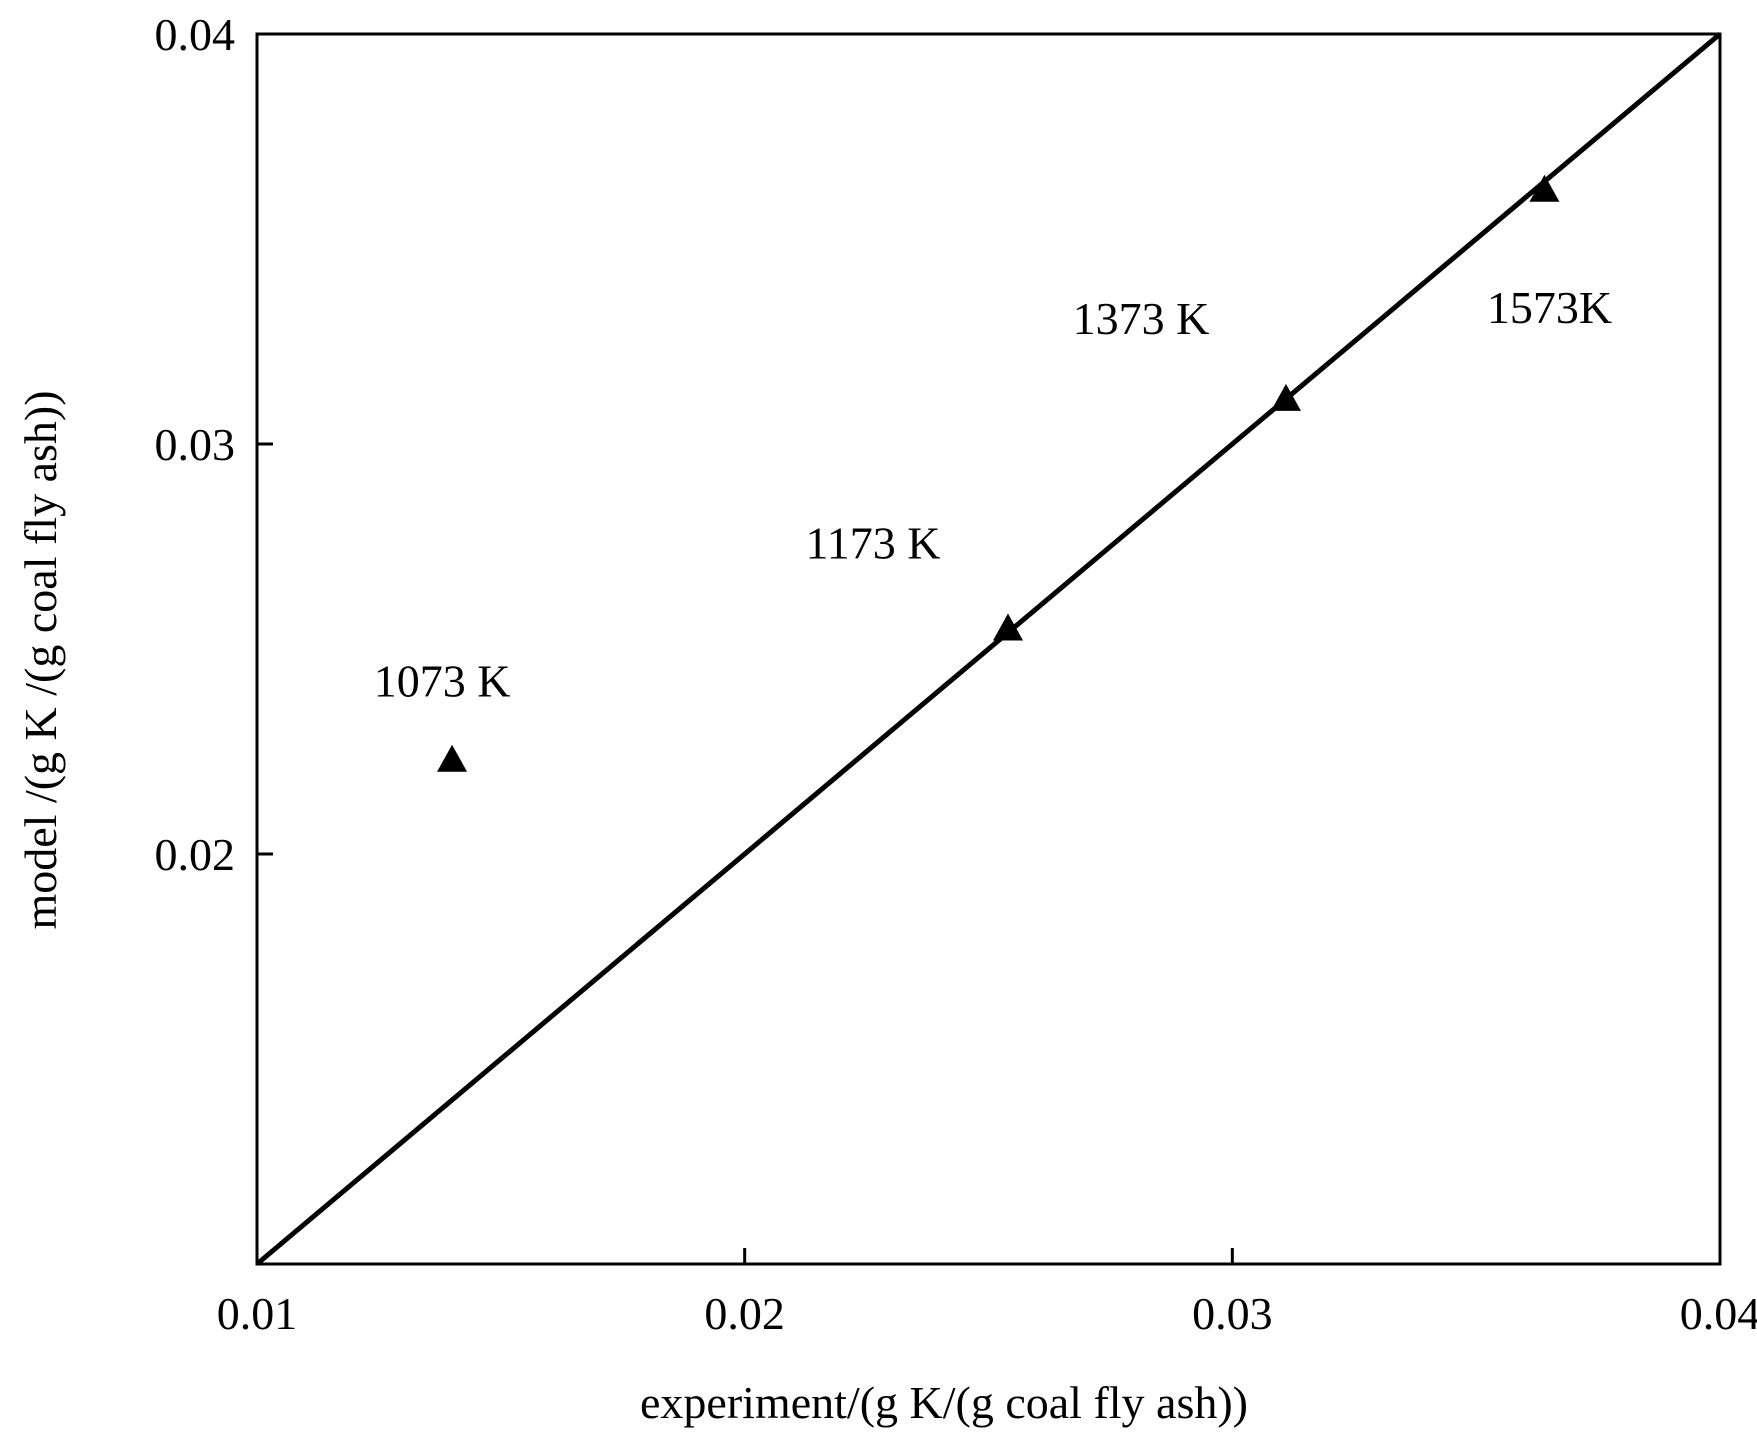 The width and height of the screenshot is (1757, 1439). I want to click on x-axis-ticks: 0.01 0.02 0.03 0.04, so click(987, 1293).